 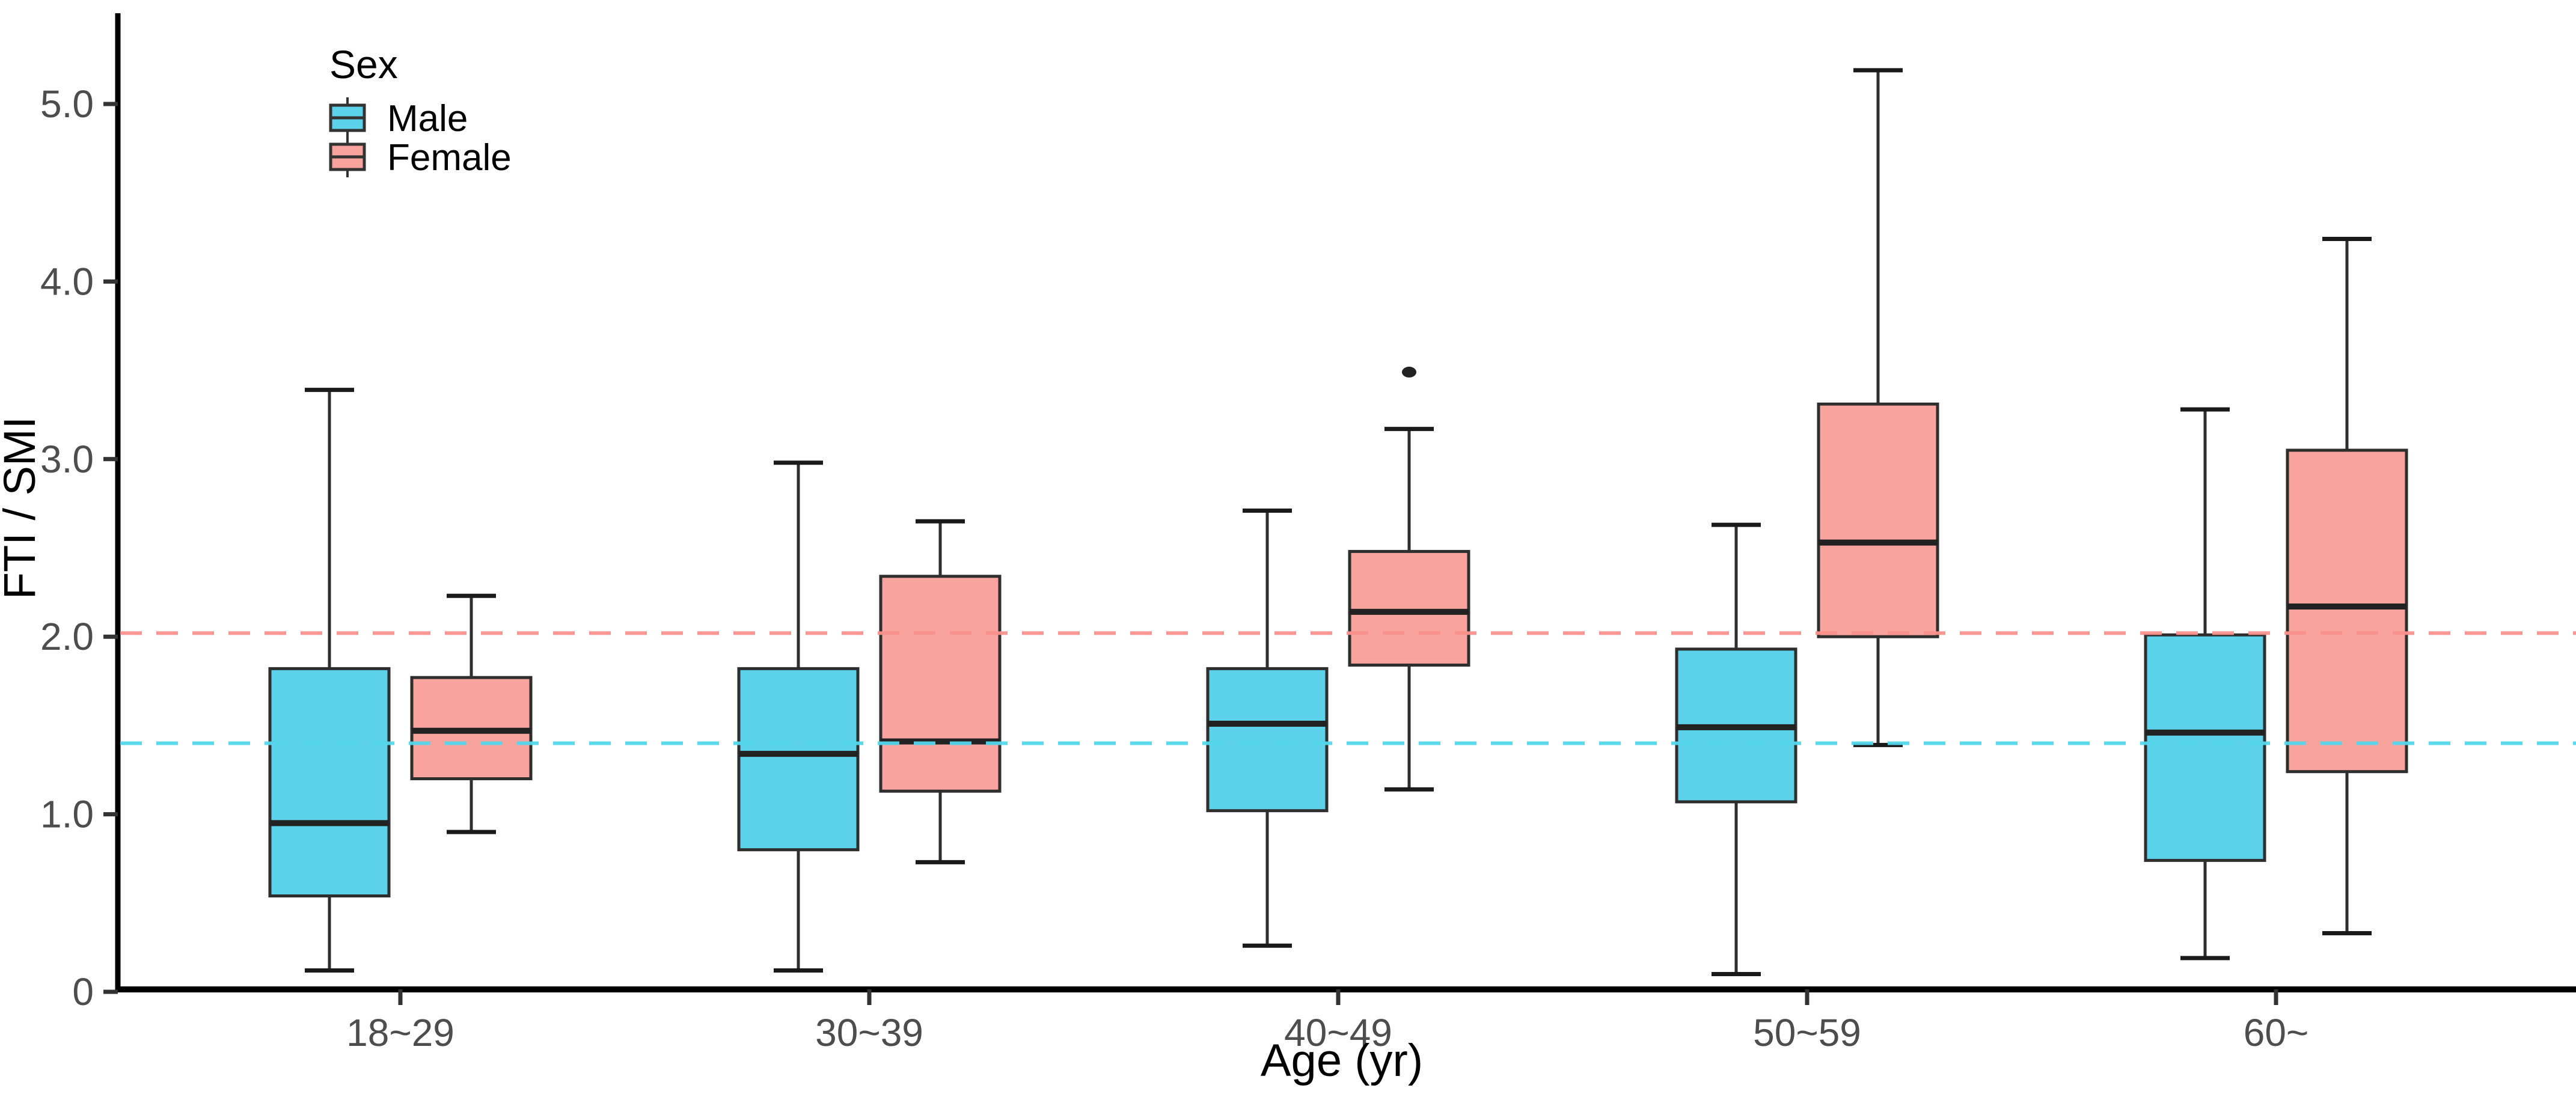 What do you see at coordinates (67, 815) in the screenshot?
I see `y-axis-tick-label: 1.0` at bounding box center [67, 815].